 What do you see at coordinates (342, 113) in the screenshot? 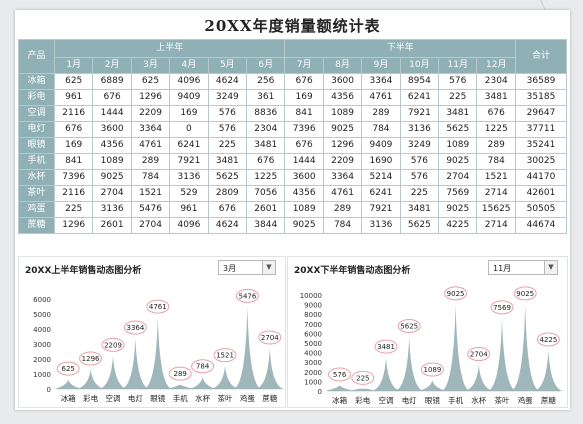
I see `value-cell: 1089` at bounding box center [342, 113].